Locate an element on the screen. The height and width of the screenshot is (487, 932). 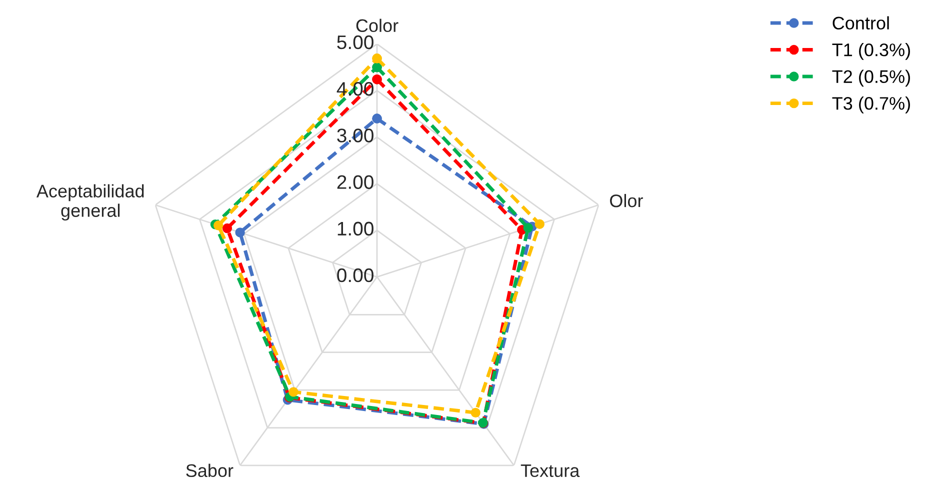
y-tick-label: 2.00 is located at coordinates (355, 182).